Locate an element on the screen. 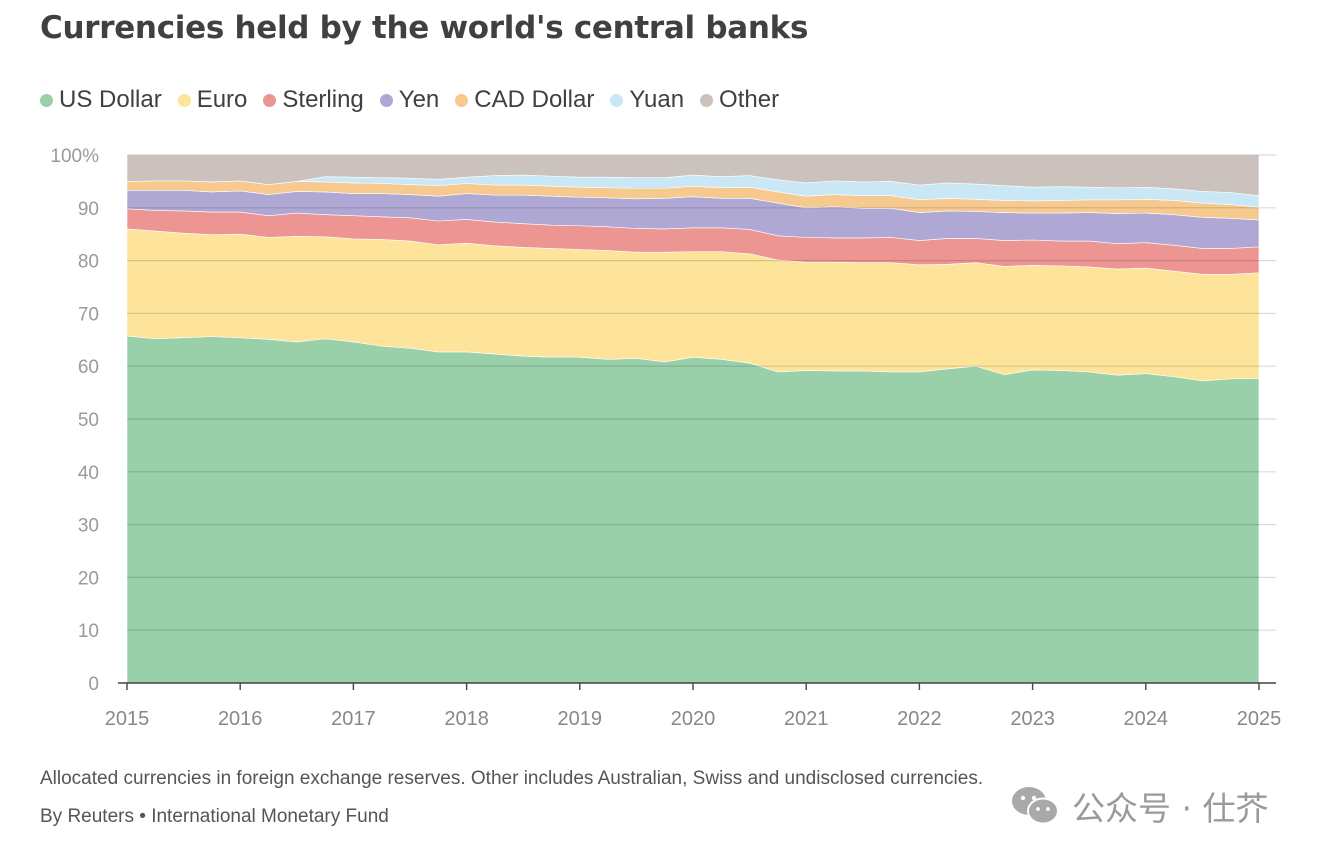 The image size is (1330, 842). legend-item-0: US Dollar is located at coordinates (101, 100).